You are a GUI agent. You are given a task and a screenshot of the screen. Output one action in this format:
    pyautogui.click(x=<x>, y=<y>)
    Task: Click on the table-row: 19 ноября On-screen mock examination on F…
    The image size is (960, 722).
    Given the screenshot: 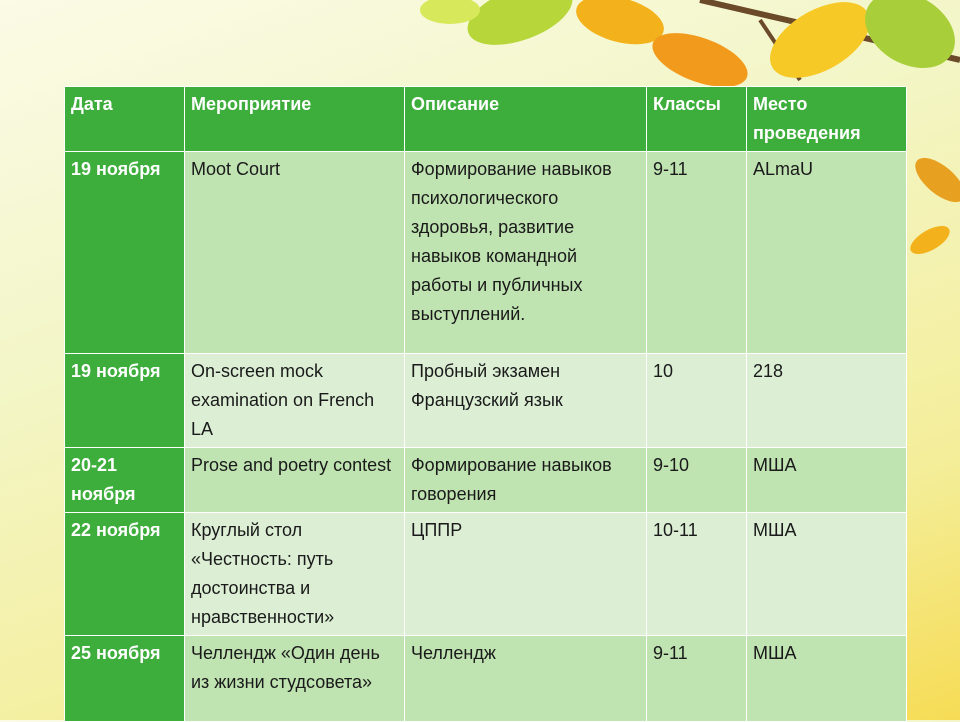 What is the action you would take?
    pyautogui.click(x=485, y=400)
    